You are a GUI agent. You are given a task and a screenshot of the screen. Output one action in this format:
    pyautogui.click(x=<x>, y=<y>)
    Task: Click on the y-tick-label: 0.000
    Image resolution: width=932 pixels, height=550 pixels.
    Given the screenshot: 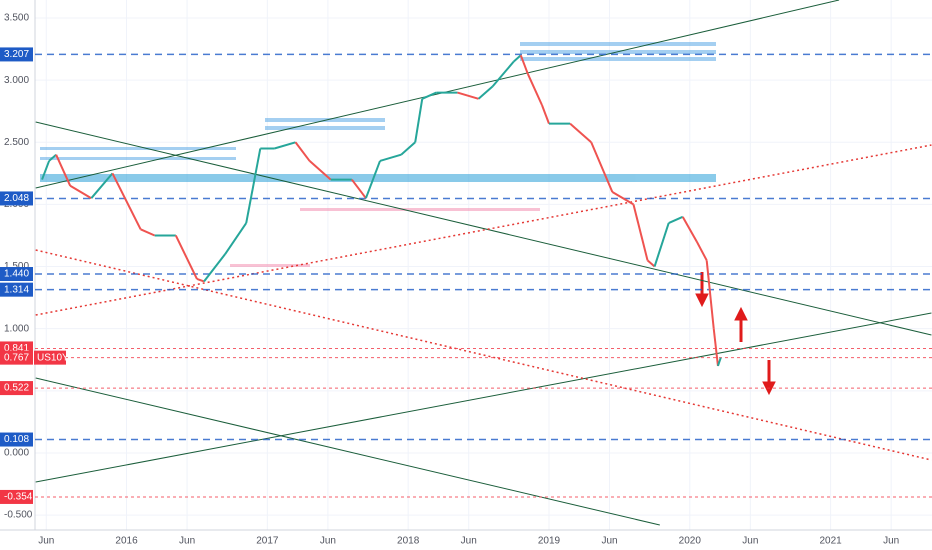 What is the action you would take?
    pyautogui.click(x=16, y=453)
    